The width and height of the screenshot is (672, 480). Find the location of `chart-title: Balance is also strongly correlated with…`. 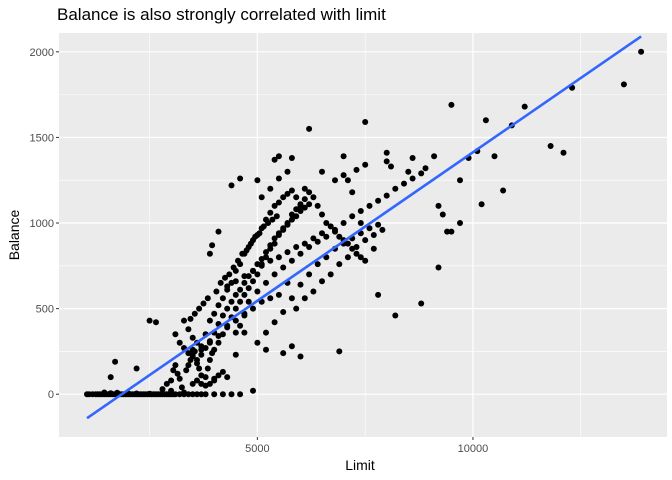

chart-title: Balance is also strongly correlated with… is located at coordinates (221, 14).